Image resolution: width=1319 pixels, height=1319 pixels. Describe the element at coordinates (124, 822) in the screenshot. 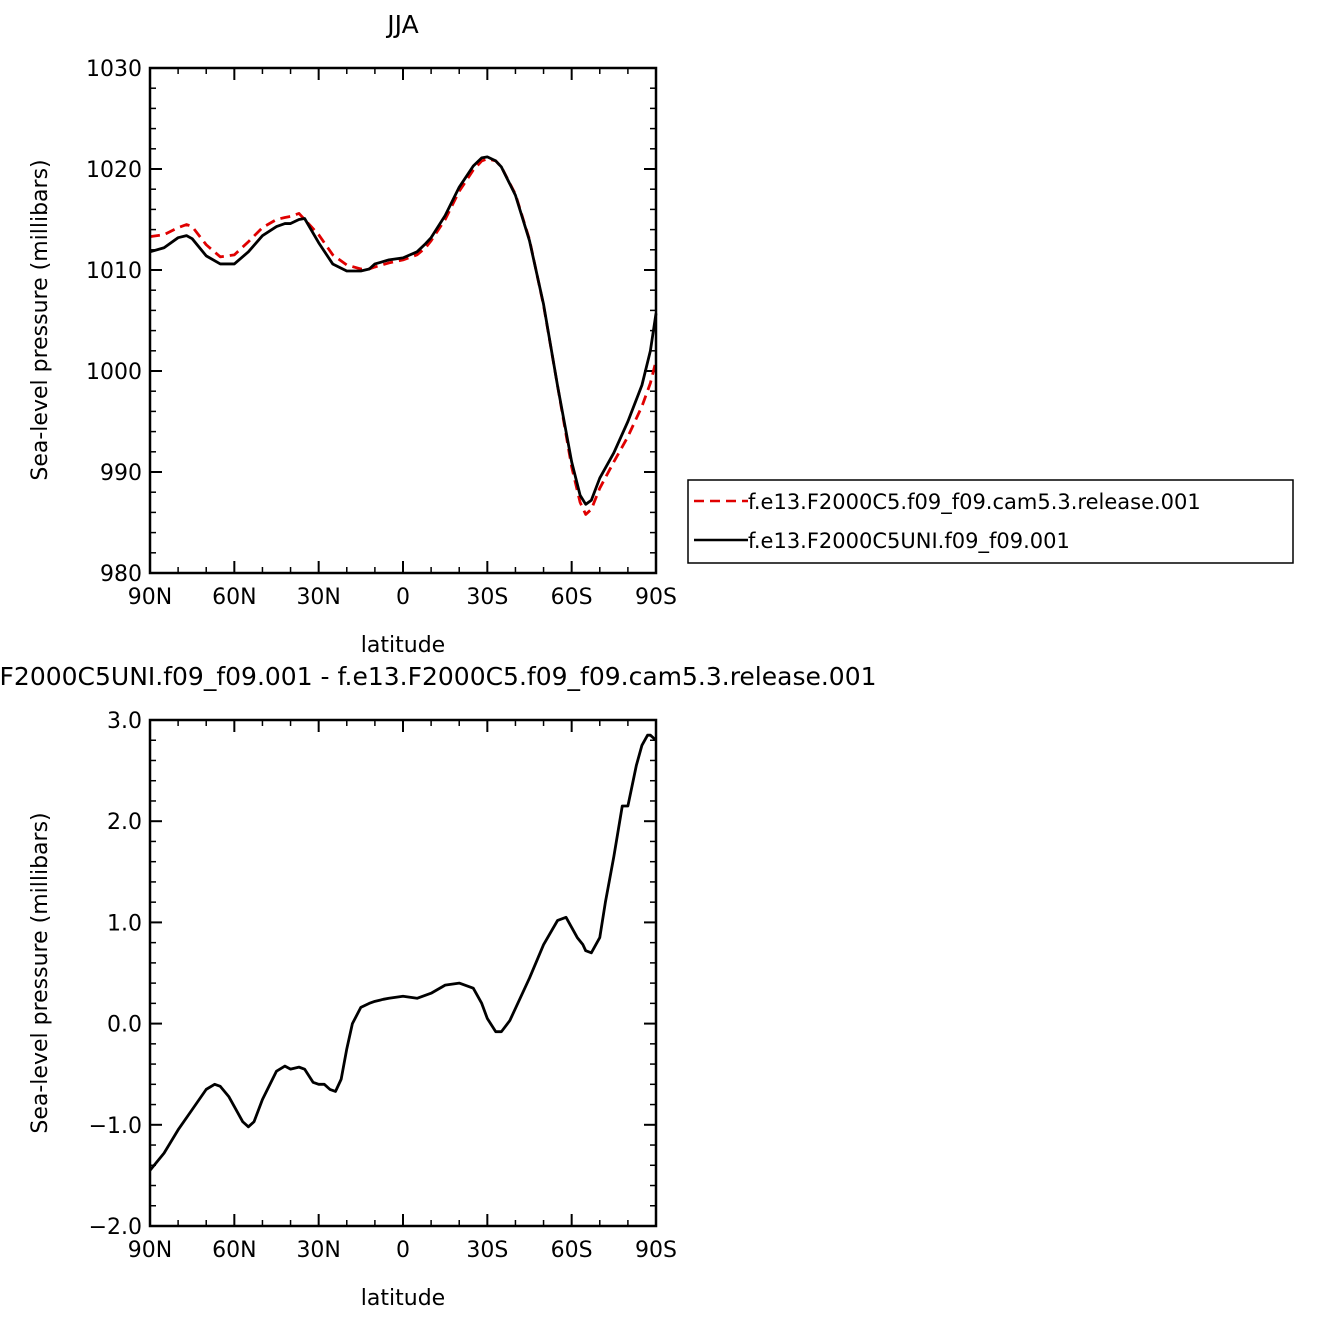

I see `bottom-y-tick-label: 2.0` at that location.